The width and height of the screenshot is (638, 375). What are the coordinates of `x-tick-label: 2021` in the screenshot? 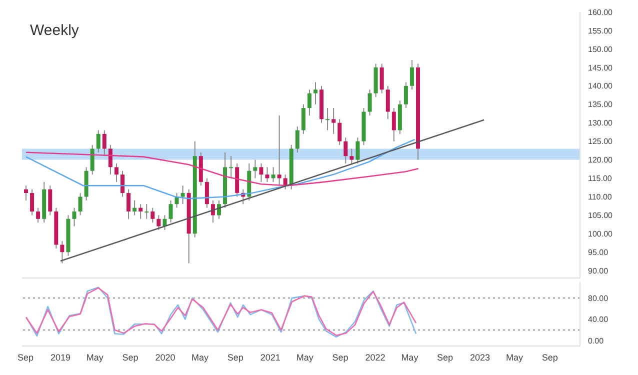 It's located at (270, 357).